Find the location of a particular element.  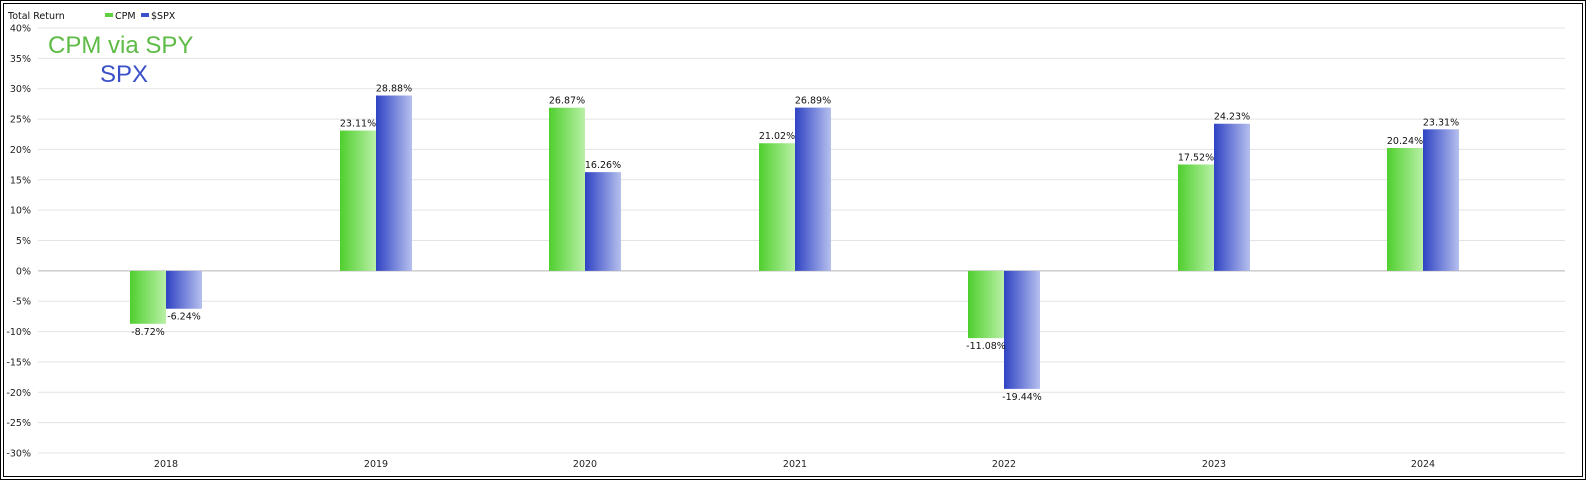

y-tick-label: -20% is located at coordinates (18, 393).